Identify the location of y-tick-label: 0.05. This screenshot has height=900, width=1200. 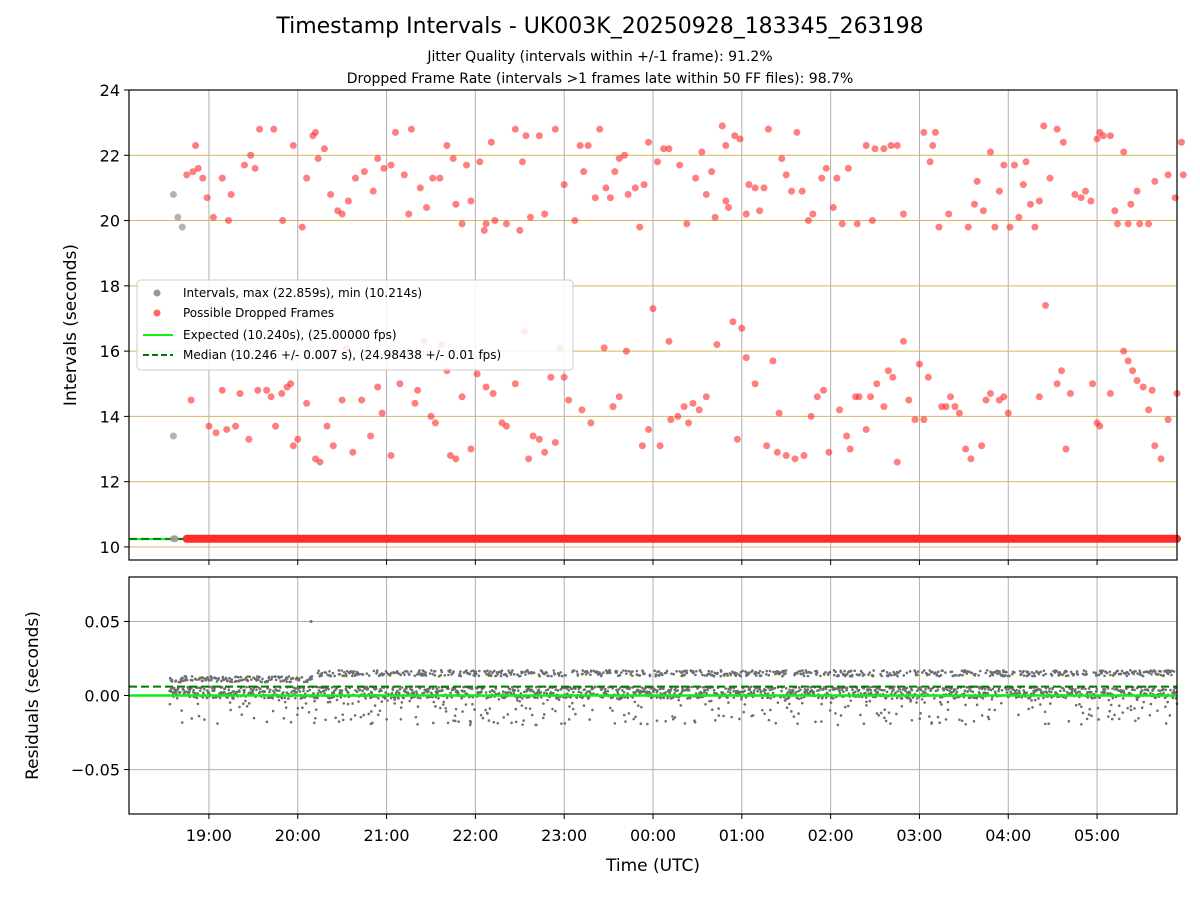
(102, 621).